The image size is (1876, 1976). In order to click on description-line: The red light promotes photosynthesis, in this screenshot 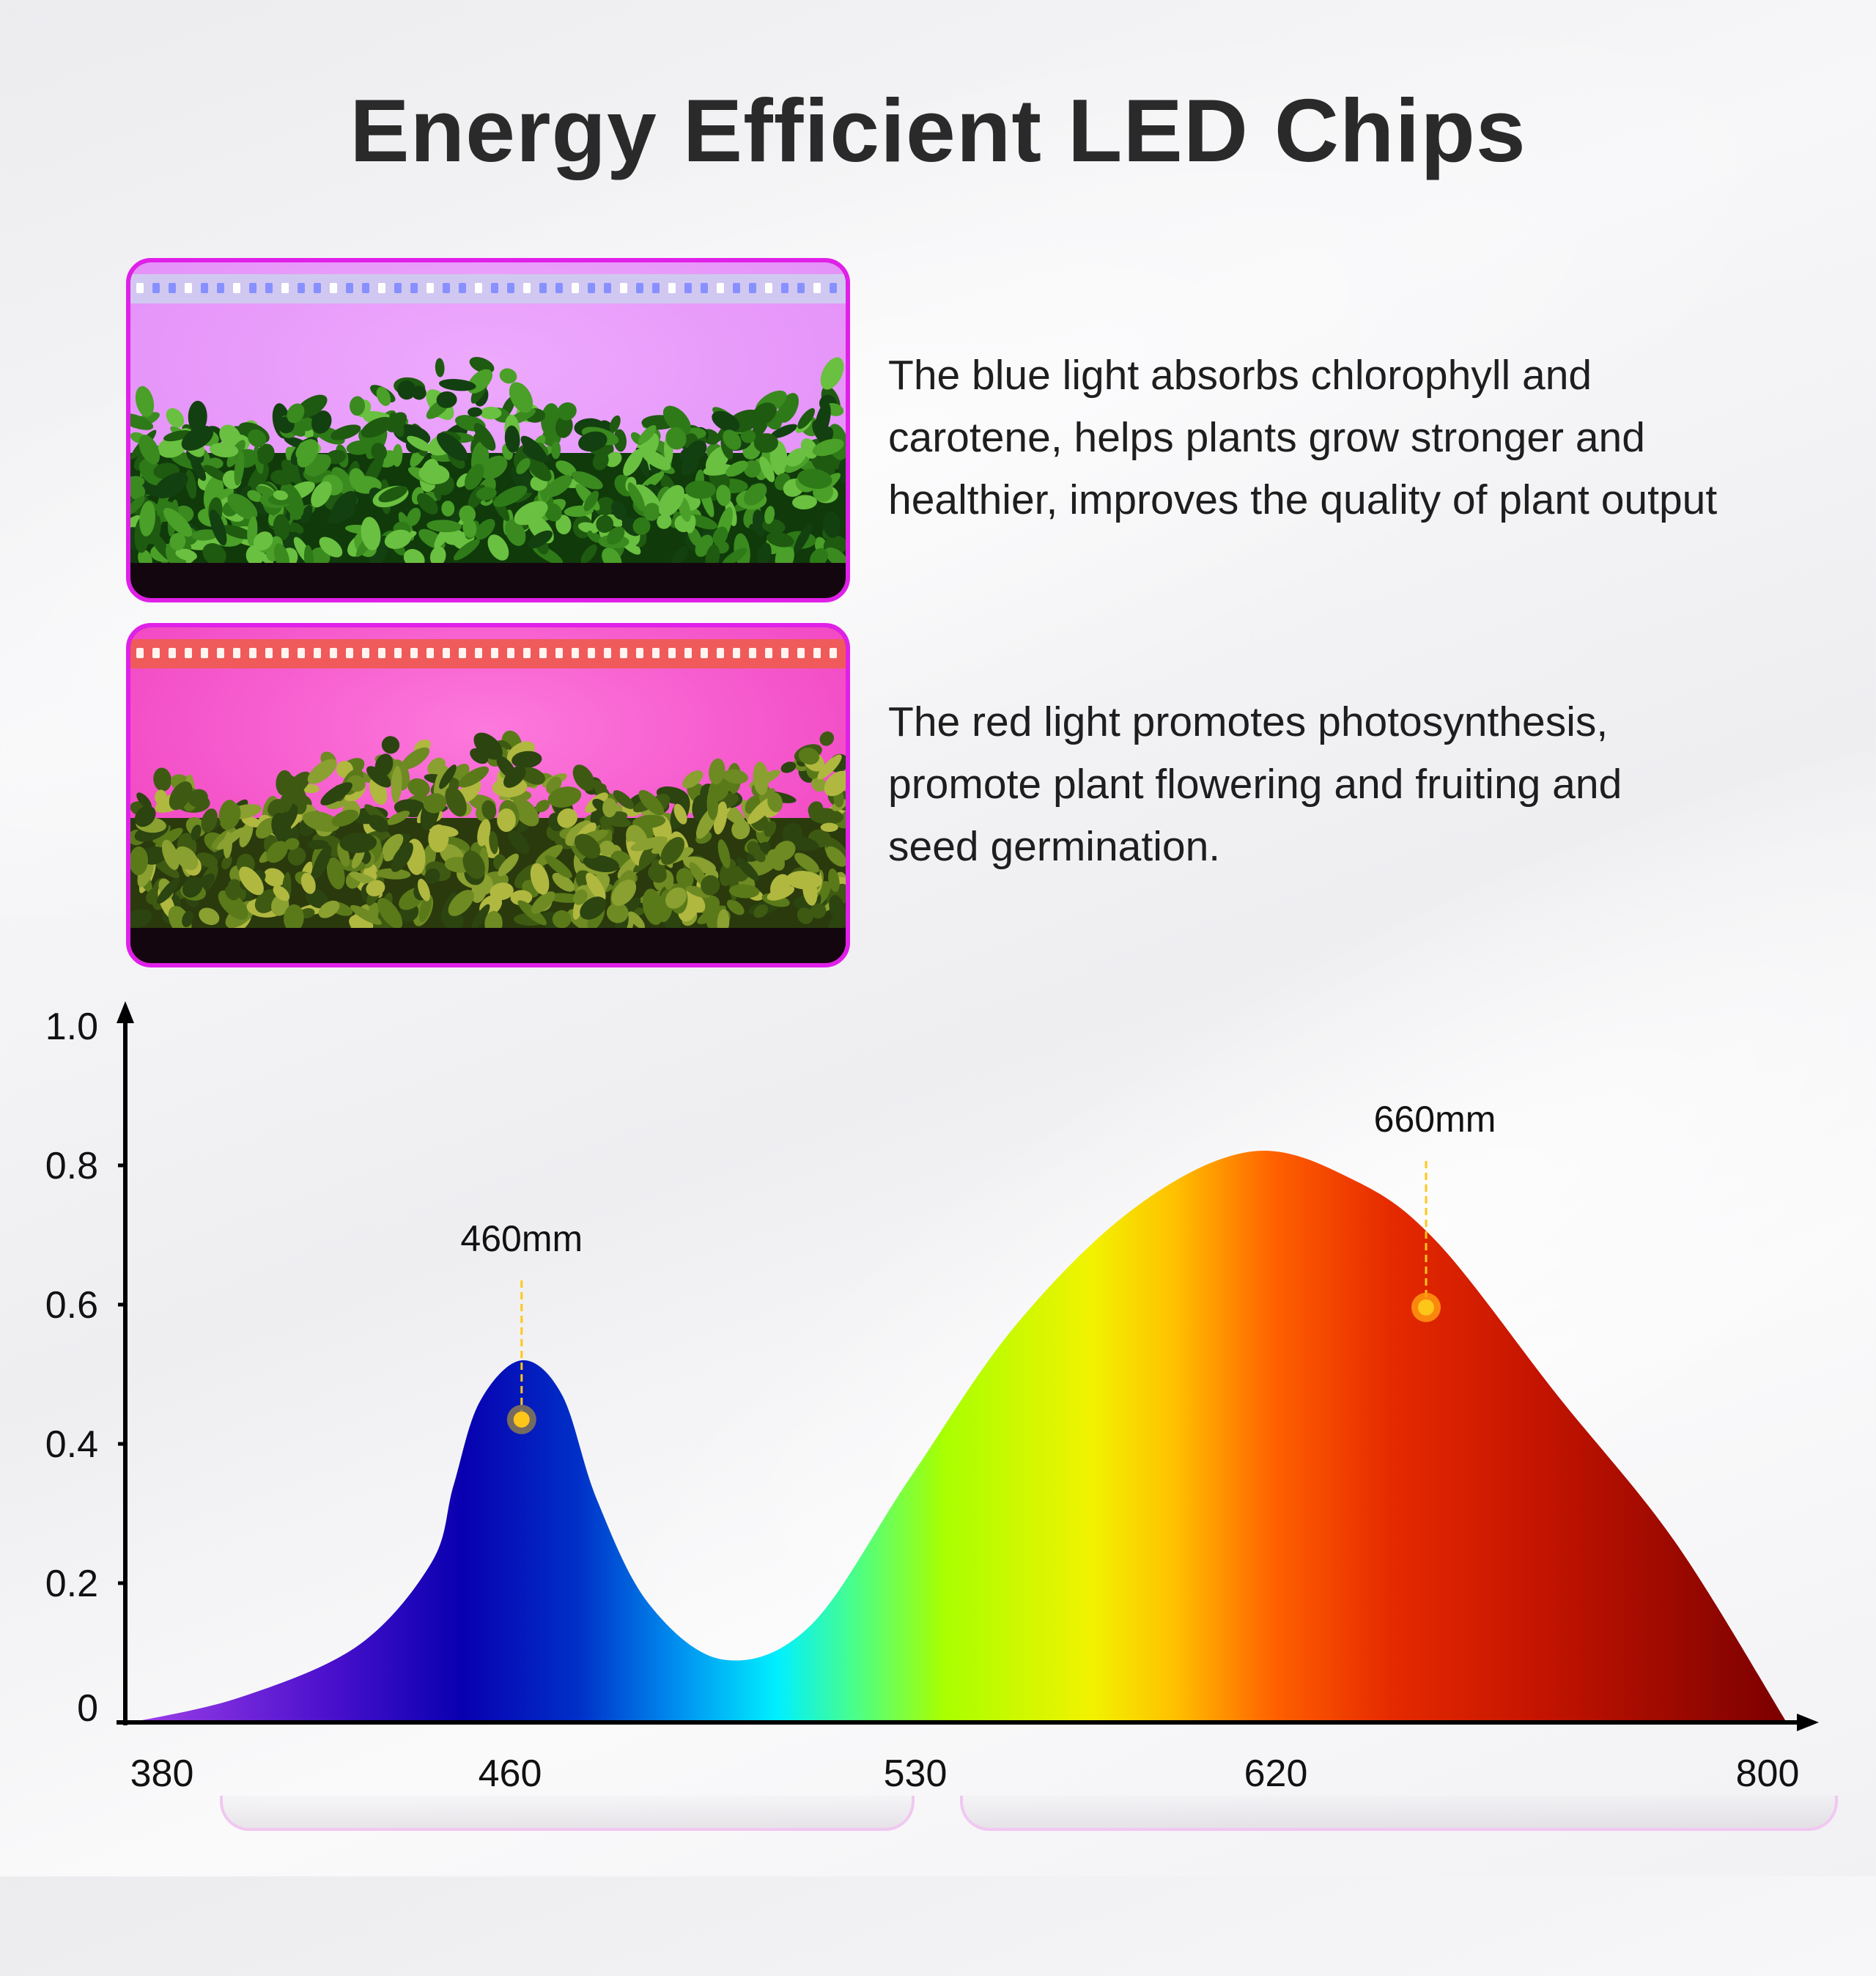, I will do `click(1248, 721)`.